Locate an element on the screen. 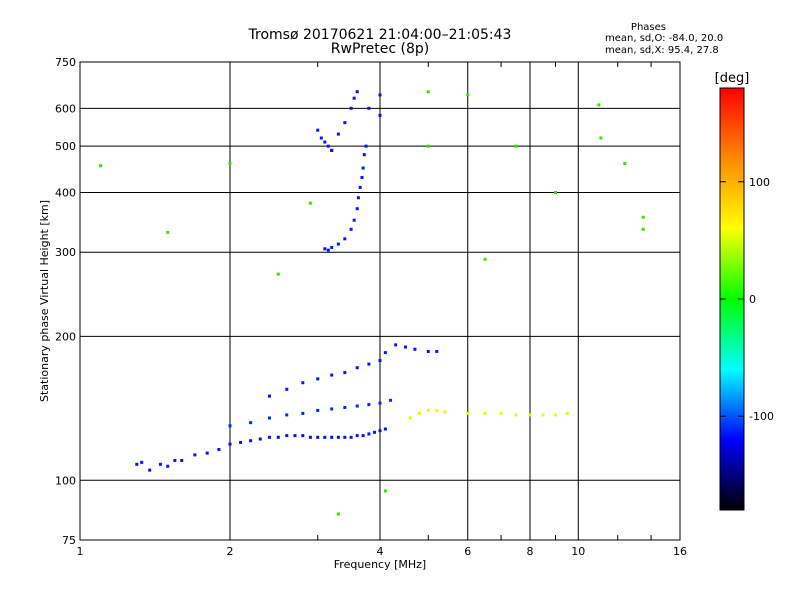  chart-subtitle: RwPretec (8p) is located at coordinates (380, 49).